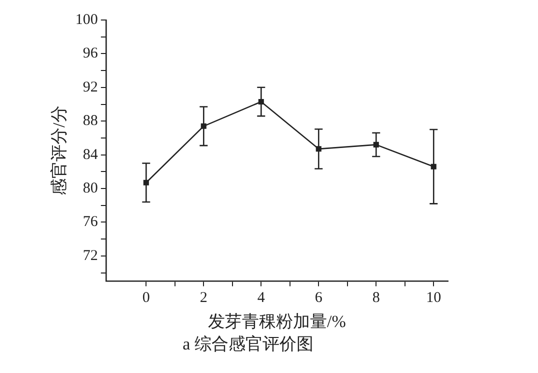  I want to click on y-tick-label: 76, so click(90, 222).